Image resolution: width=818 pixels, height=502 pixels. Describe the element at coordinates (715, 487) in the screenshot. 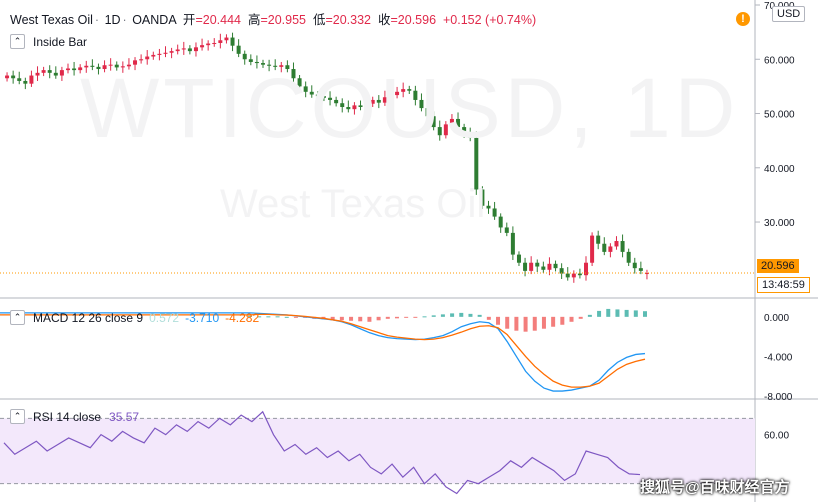

I see `source-credit: 搜狐号@百味财经官方` at that location.